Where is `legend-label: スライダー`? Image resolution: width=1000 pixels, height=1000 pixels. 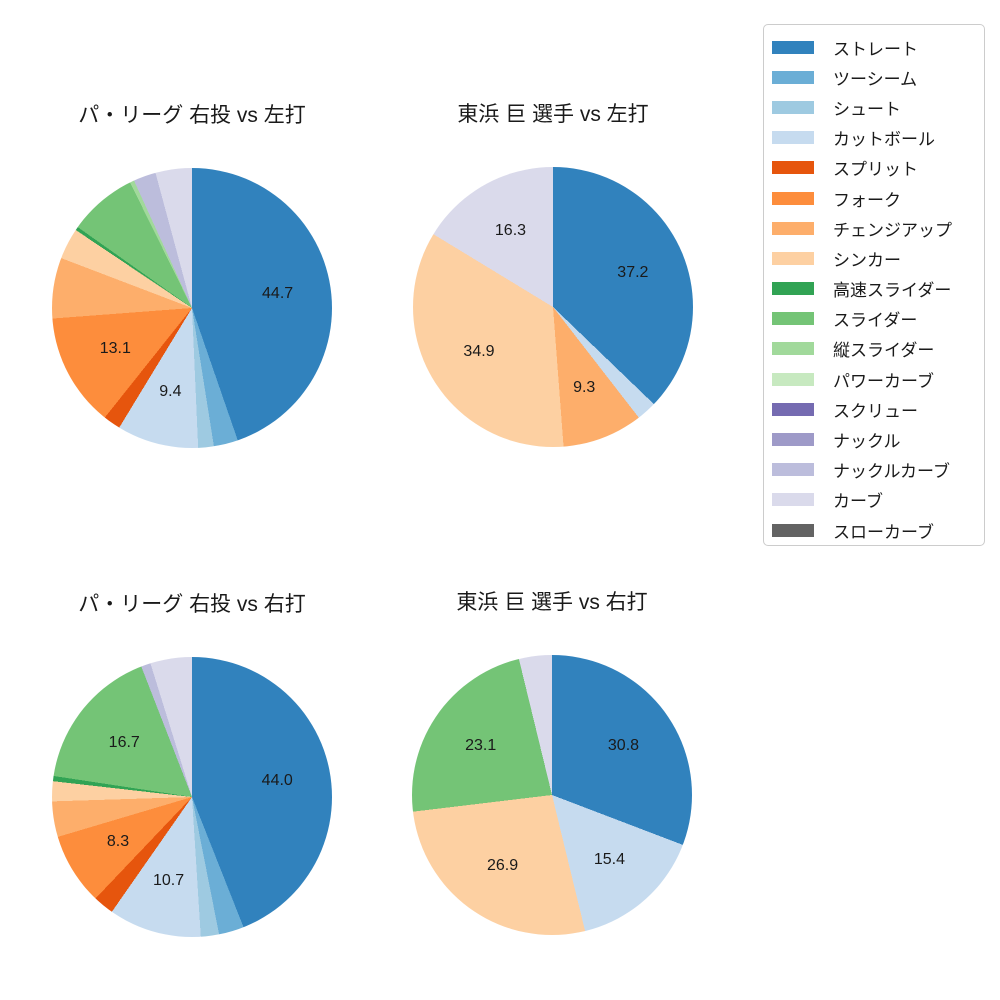
legend-label: スライダー is located at coordinates (875, 321).